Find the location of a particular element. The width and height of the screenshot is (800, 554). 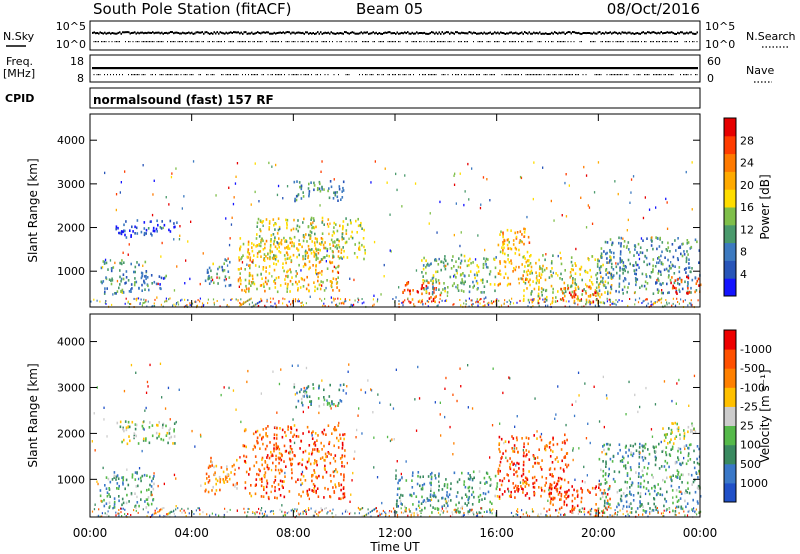

nsky-label: N.Sky is located at coordinates (19, 36).